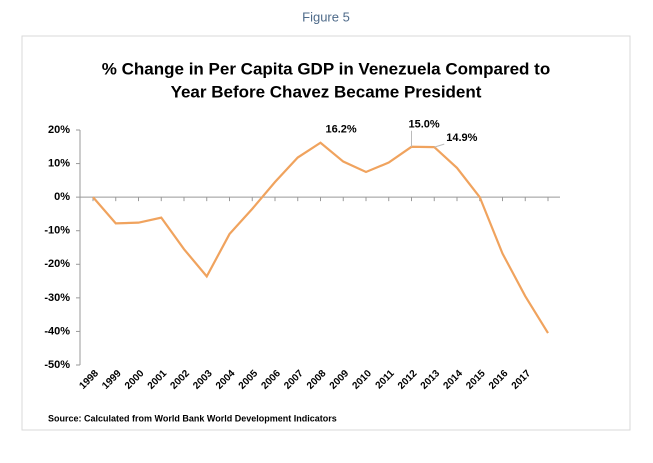 Image resolution: width=653 pixels, height=463 pixels. I want to click on x-tick-label: 2013, so click(431, 380).